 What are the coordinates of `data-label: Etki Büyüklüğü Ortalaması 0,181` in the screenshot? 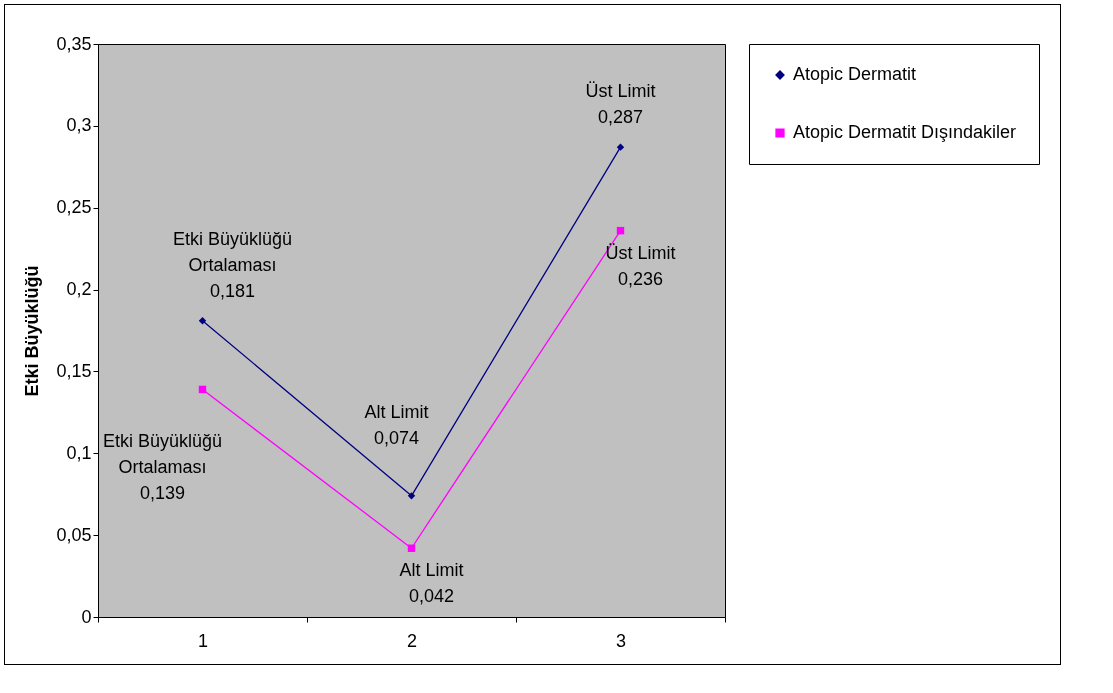 It's located at (232, 264).